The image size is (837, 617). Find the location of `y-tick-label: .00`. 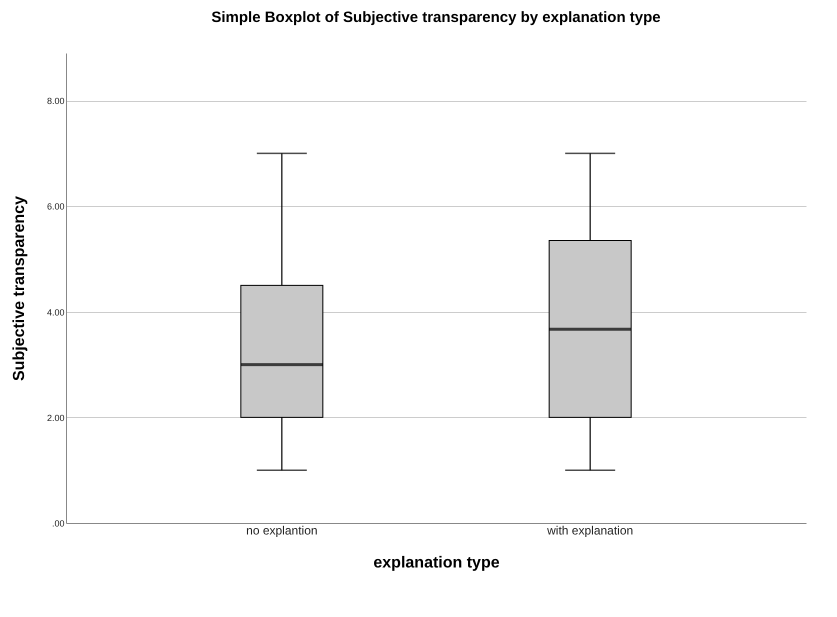

y-tick-label: .00 is located at coordinates (58, 523).